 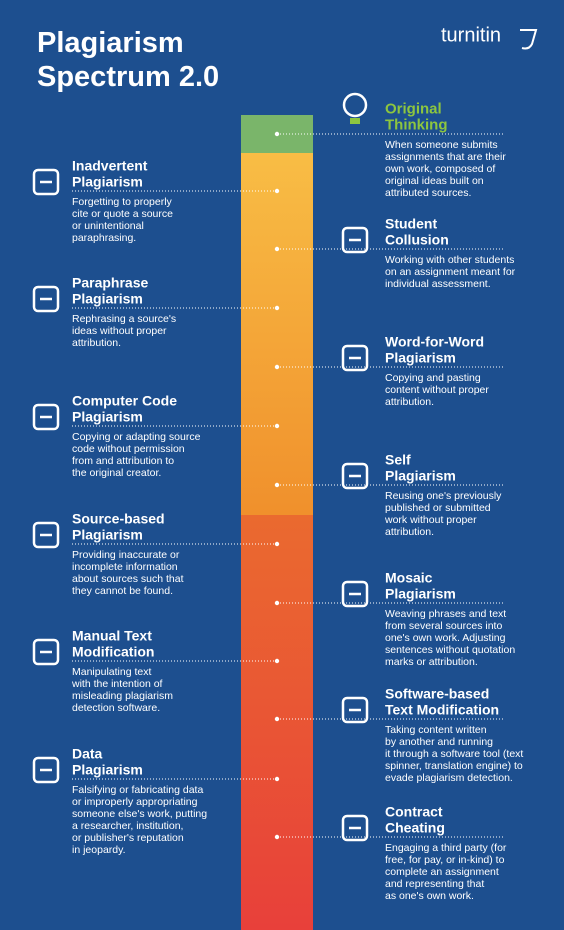 I want to click on item-title: Text Modification, so click(x=442, y=709).